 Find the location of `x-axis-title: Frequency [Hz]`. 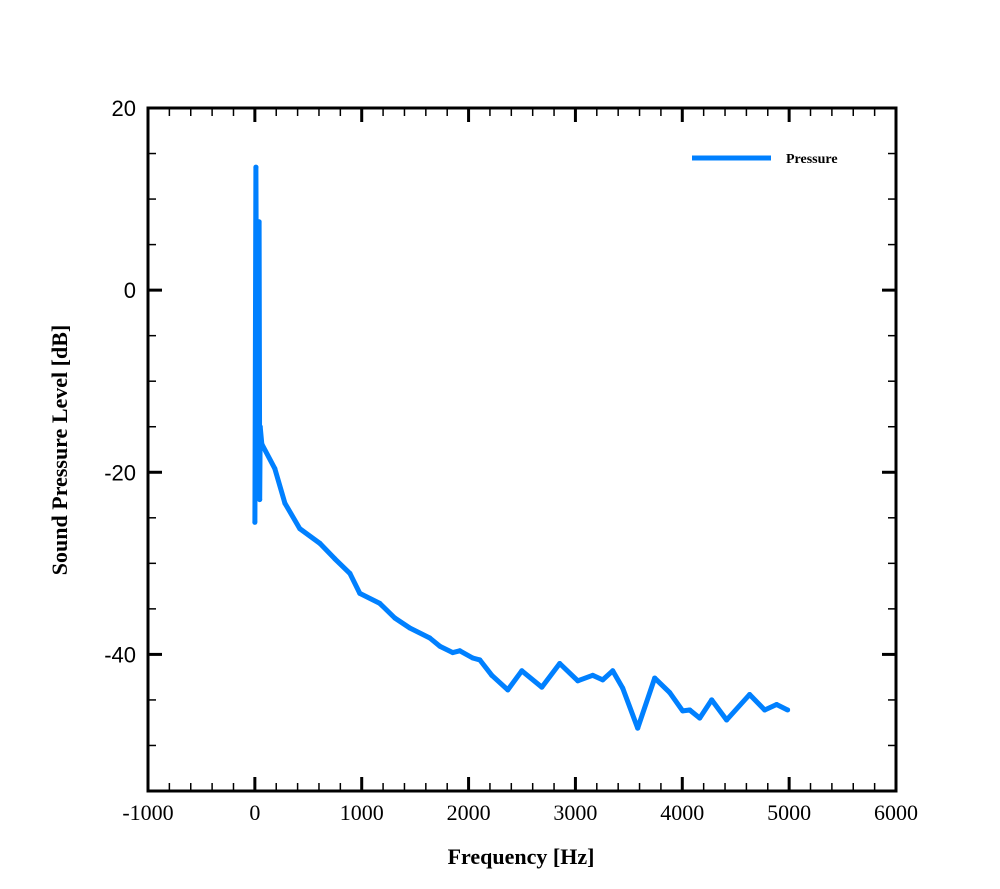

x-axis-title: Frequency [Hz] is located at coordinates (521, 856).